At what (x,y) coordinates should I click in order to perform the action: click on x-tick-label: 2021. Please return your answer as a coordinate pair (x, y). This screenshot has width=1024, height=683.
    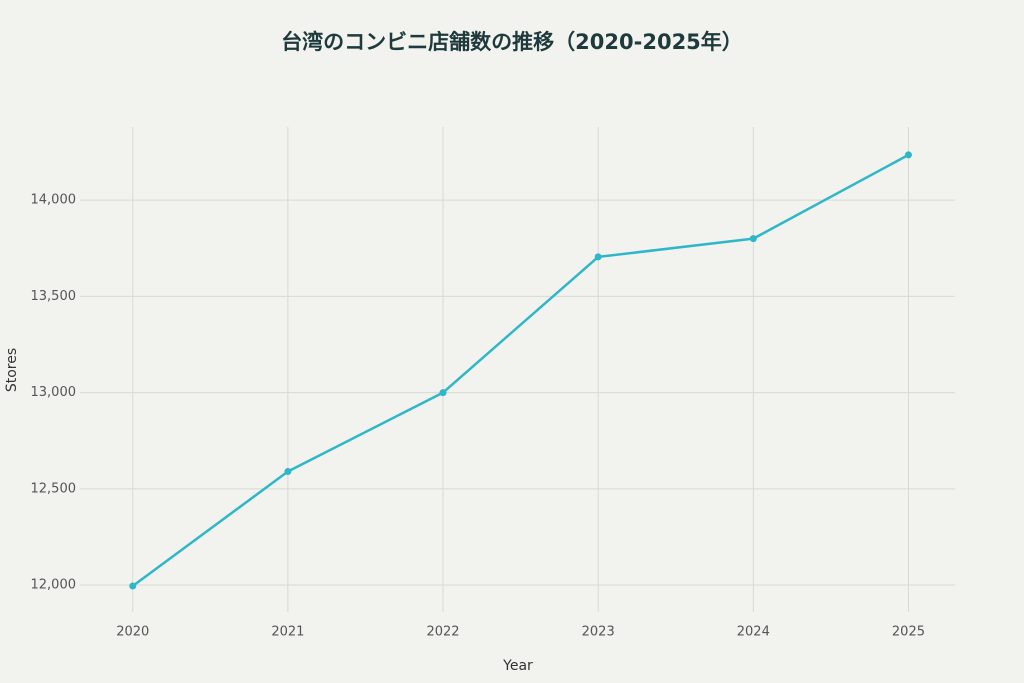
    Looking at the image, I should click on (287, 632).